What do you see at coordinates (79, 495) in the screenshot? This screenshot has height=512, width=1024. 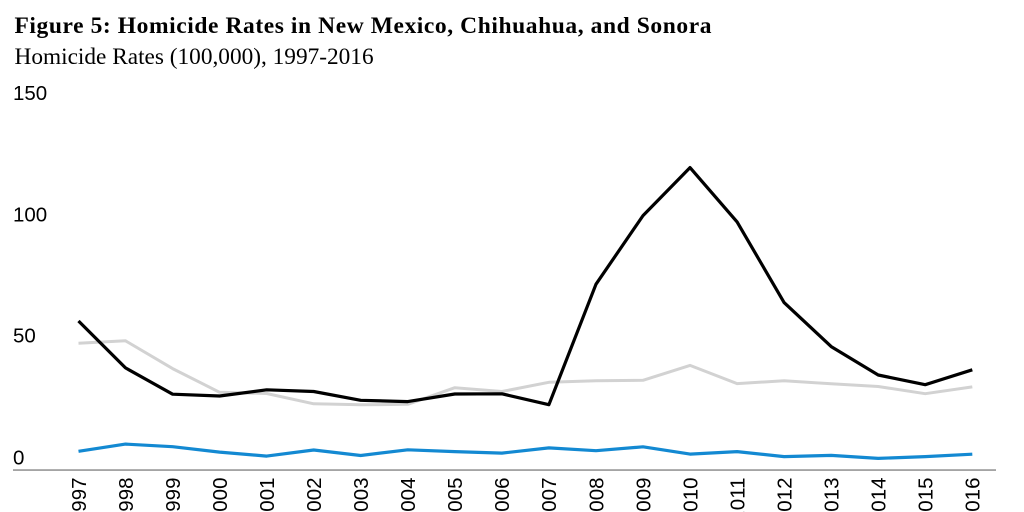 I see `svg-text: 1997` at bounding box center [79, 495].